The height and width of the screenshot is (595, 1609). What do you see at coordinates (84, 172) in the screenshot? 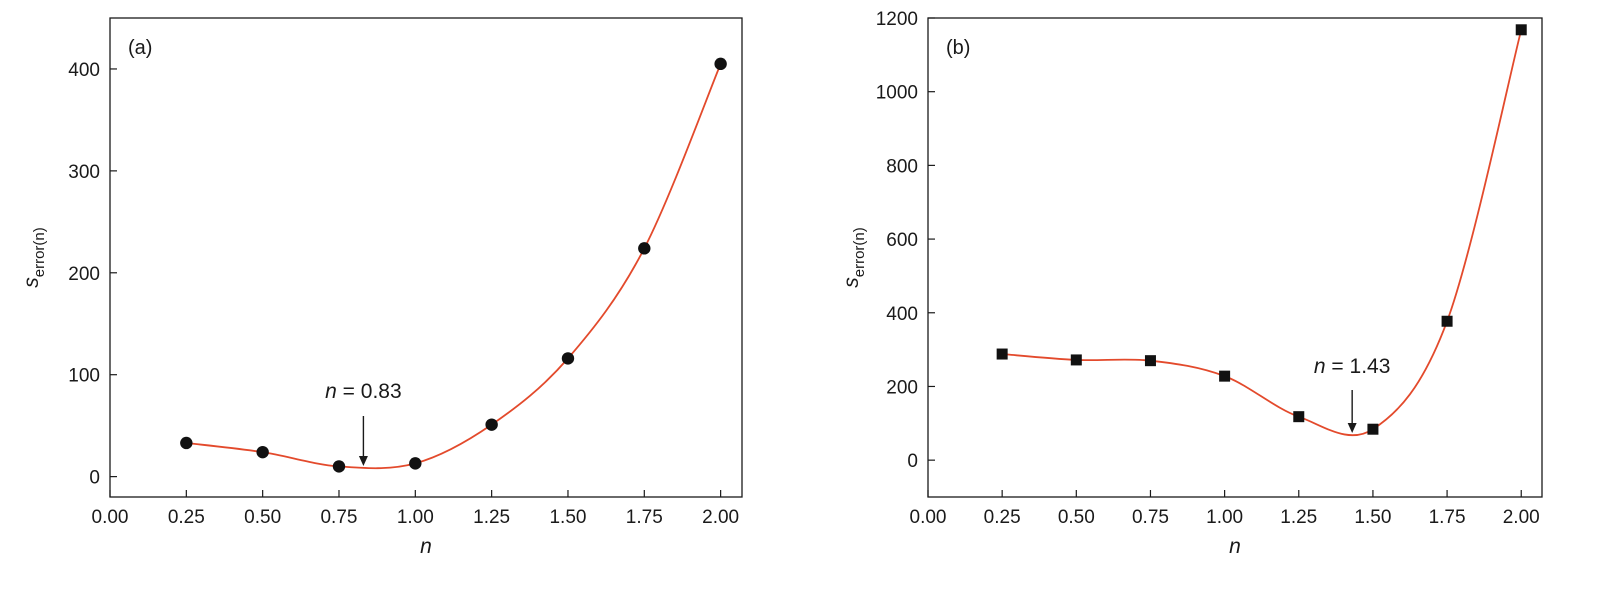
I see `y-tick-label: 300` at bounding box center [84, 172].